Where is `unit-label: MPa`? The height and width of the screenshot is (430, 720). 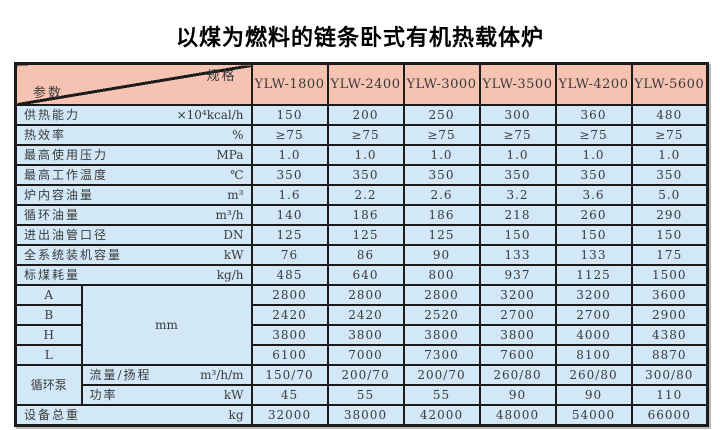 unit-label: MPa is located at coordinates (230, 154).